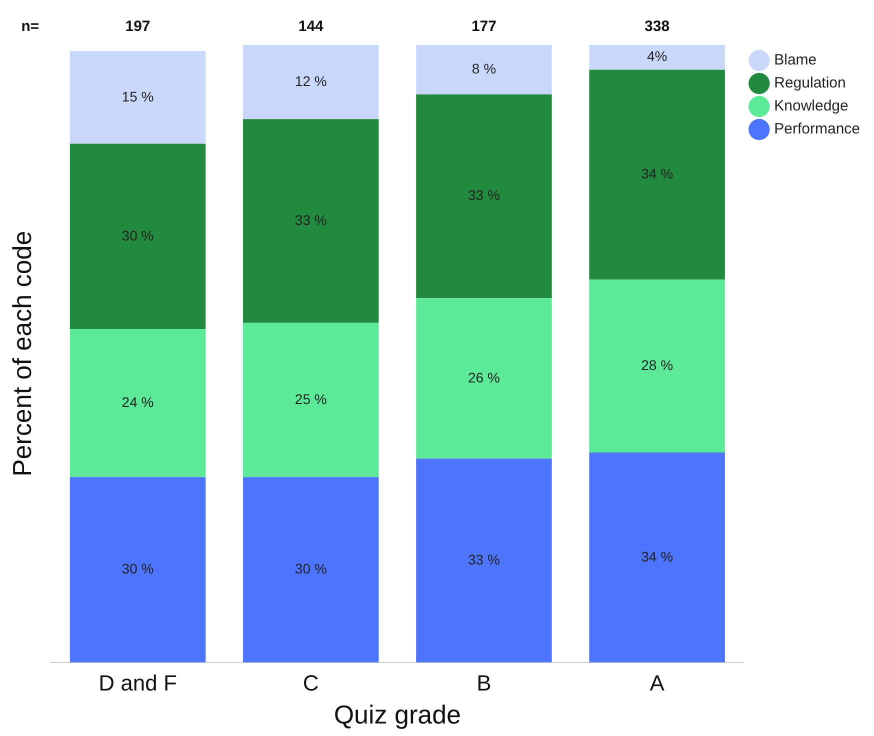 This screenshot has height=736, width=874. What do you see at coordinates (310, 683) in the screenshot?
I see `x-tick-label: C` at bounding box center [310, 683].